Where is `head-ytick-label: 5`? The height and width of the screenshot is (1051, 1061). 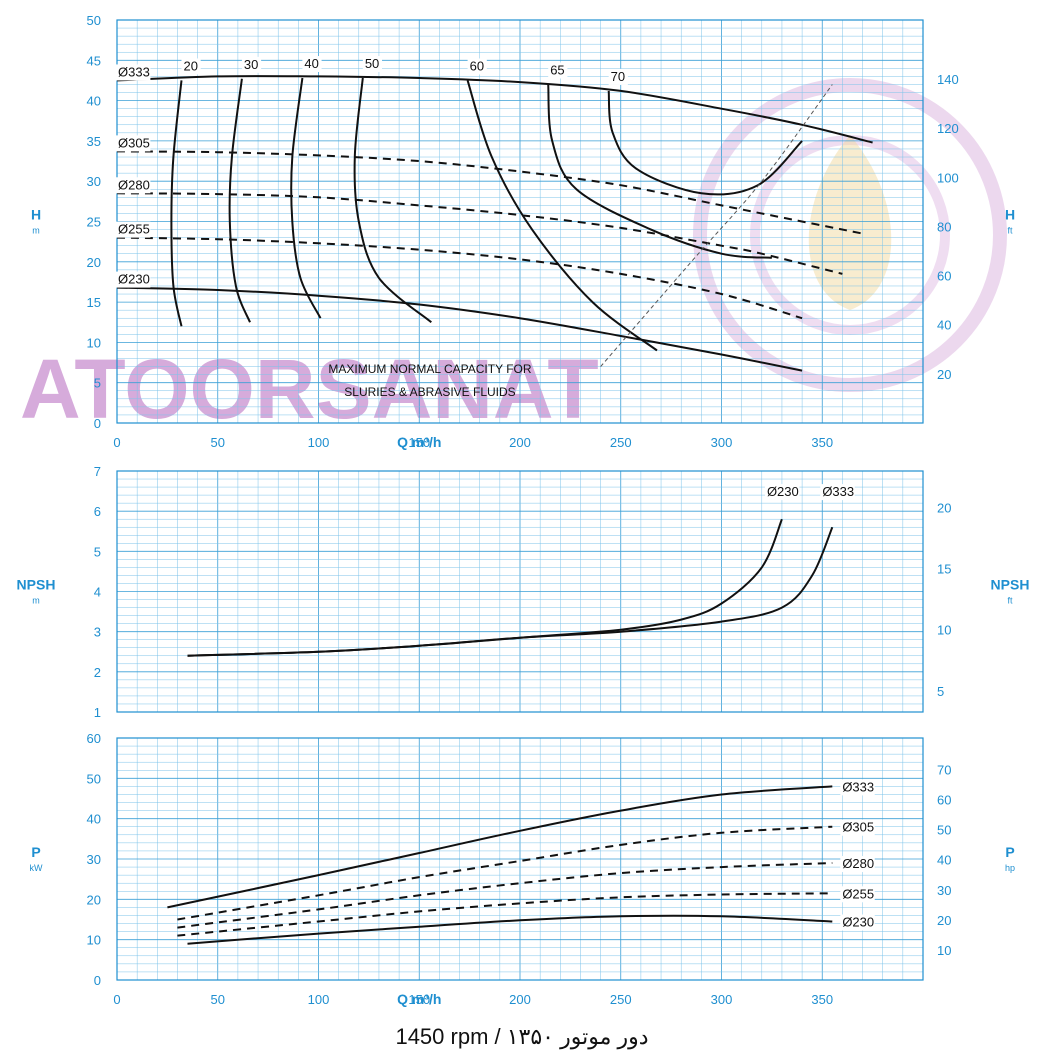
head-ytick-label: 5 is located at coordinates (97, 383).